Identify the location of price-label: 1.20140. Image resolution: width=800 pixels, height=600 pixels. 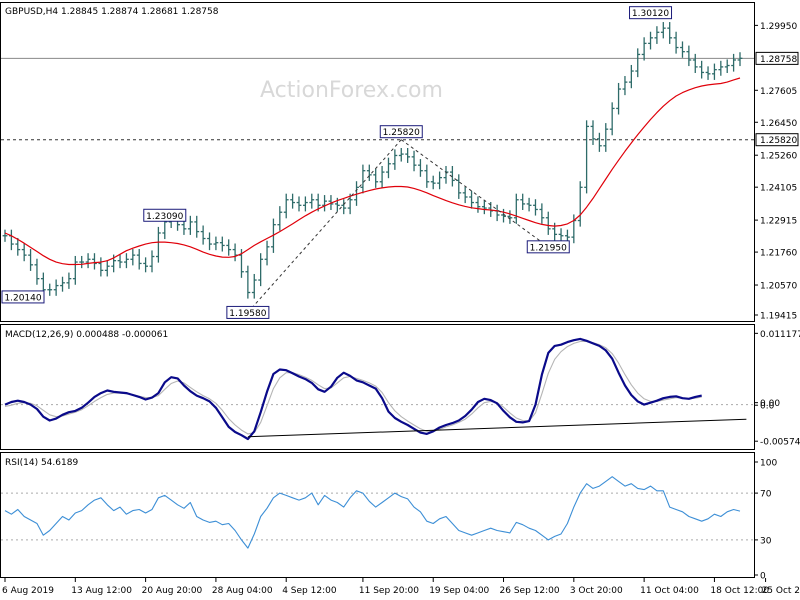
(23, 297).